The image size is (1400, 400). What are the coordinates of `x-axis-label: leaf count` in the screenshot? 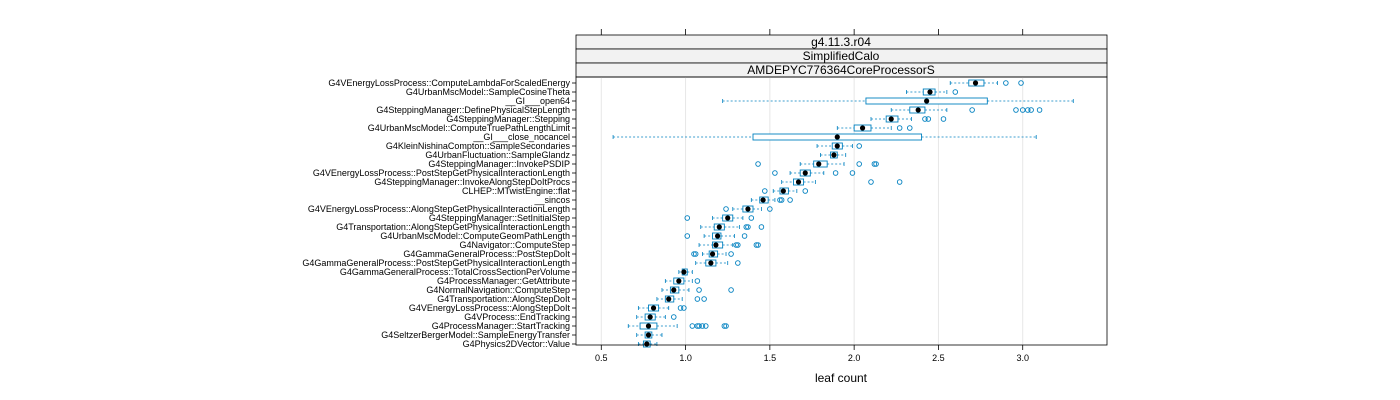 It's located at (841, 378).